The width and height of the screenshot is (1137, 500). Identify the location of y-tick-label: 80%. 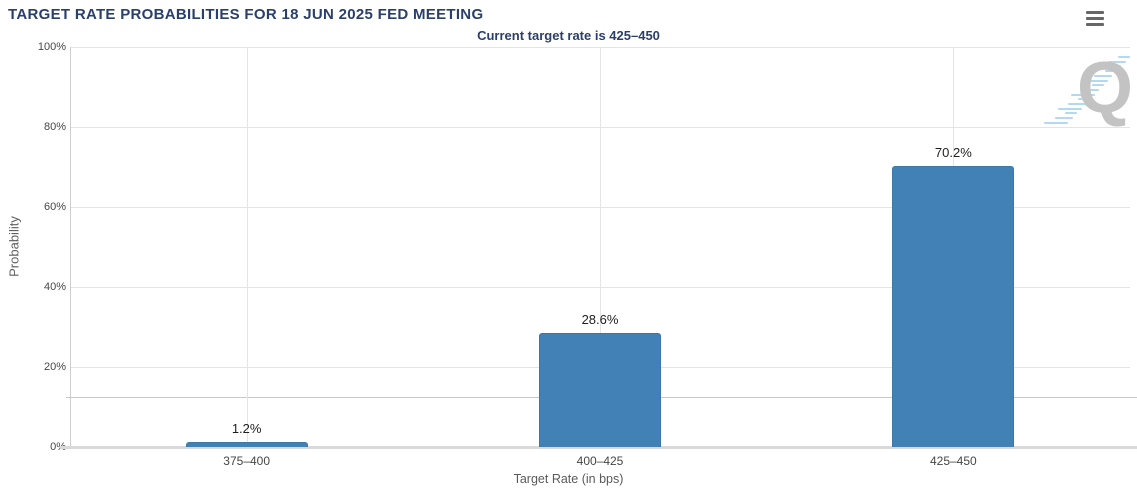
(54, 127).